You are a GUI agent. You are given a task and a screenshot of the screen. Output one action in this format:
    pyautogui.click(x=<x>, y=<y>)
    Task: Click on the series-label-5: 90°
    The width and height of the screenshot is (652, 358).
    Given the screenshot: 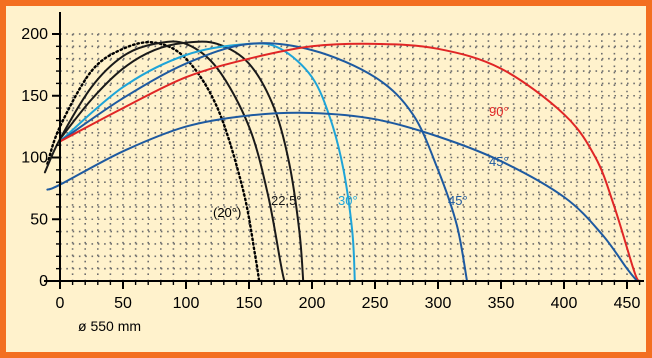 What is the action you would take?
    pyautogui.click(x=499, y=111)
    